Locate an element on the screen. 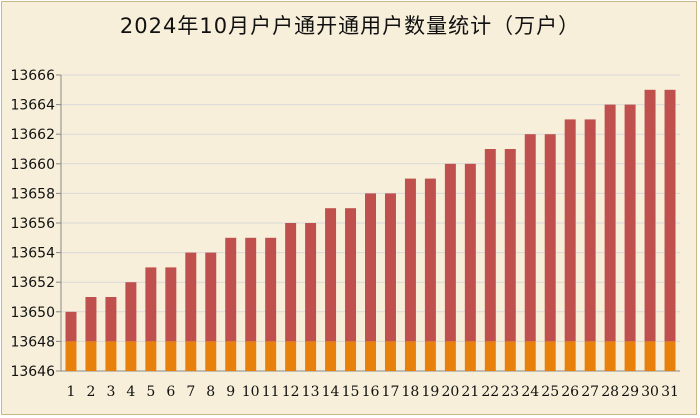  x-tick-label-2: 2 is located at coordinates (90, 392).